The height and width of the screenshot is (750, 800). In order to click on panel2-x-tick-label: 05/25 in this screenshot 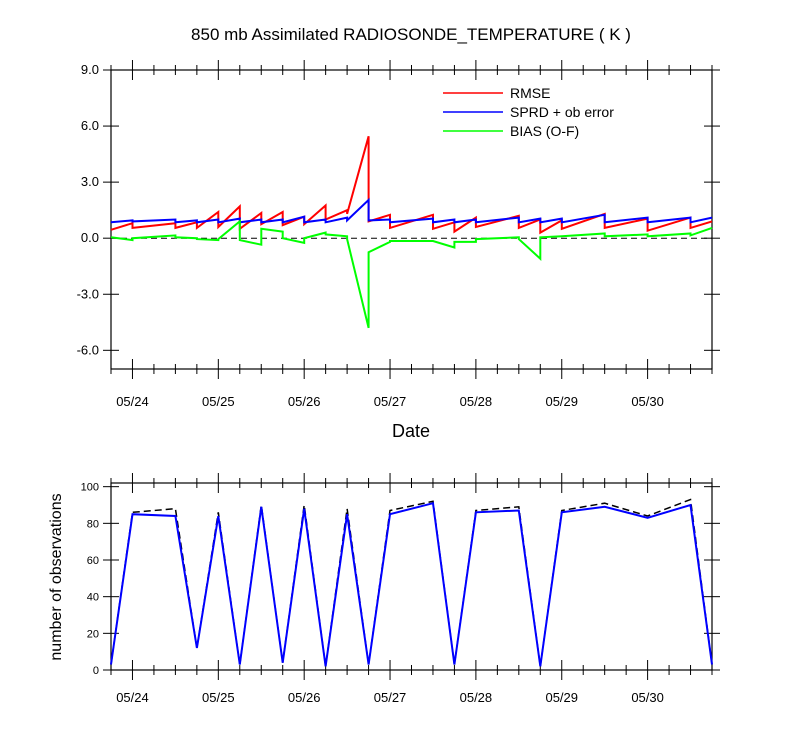, I will do `click(218, 697)`.